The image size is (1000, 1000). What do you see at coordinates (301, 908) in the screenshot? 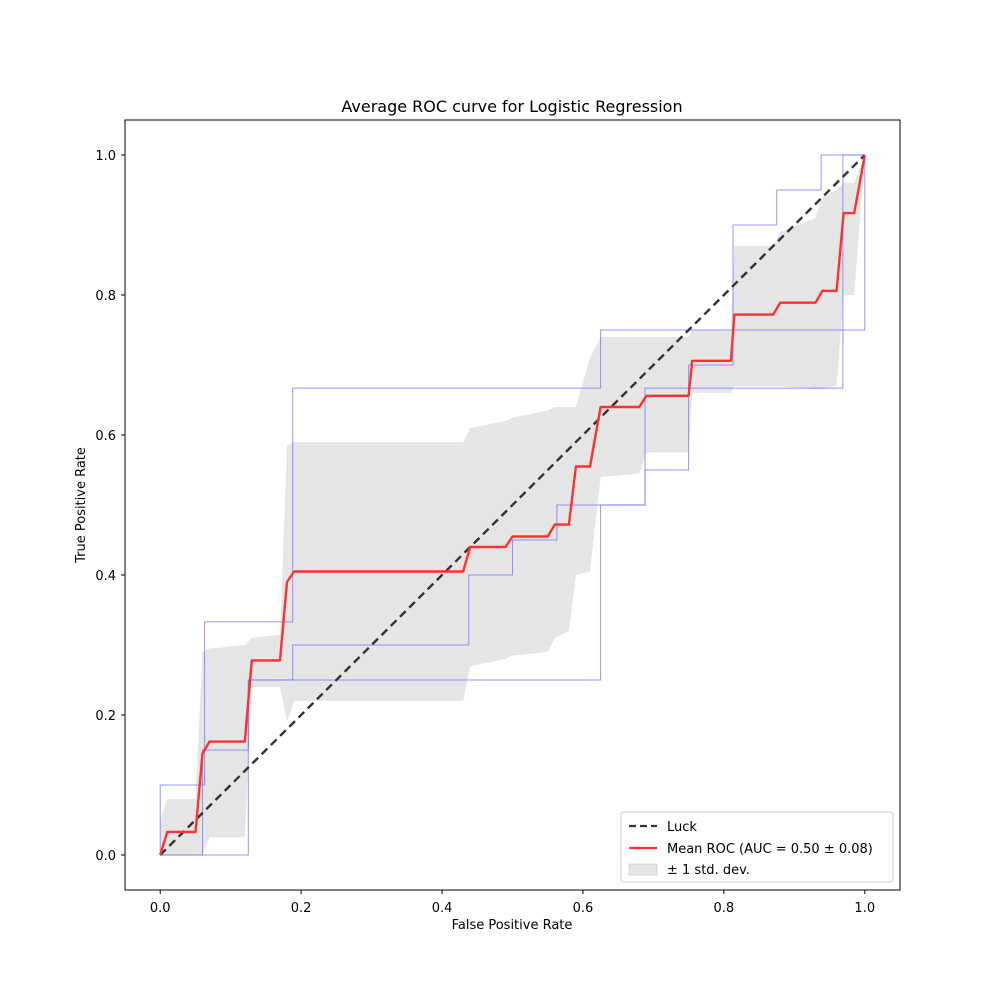
I see `x-tick-label: 0.2` at bounding box center [301, 908].